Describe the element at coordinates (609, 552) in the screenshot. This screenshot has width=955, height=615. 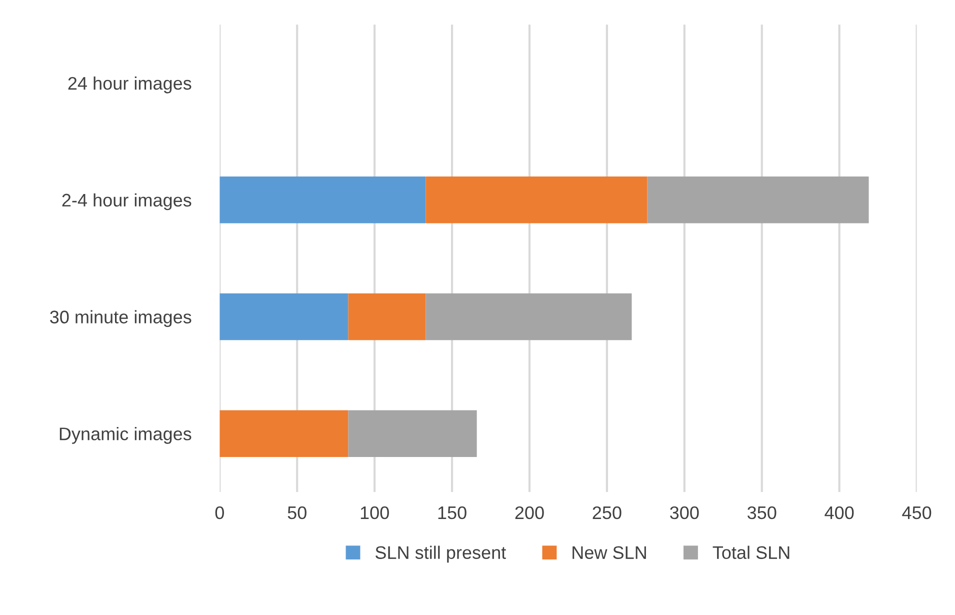
I see `legend-label: New SLN` at that location.